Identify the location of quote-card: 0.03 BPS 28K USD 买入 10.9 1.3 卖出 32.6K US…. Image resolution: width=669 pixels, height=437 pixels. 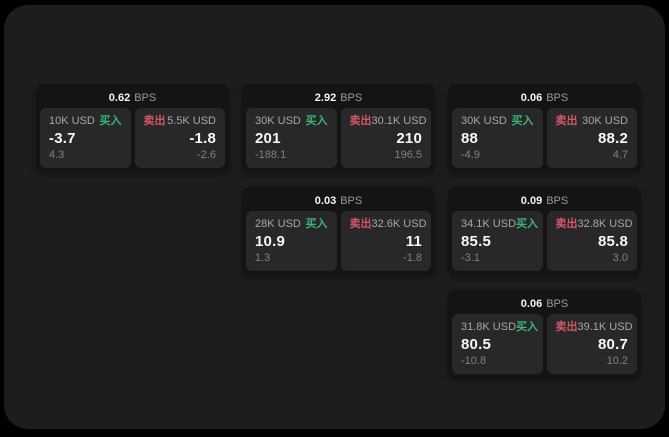
(338, 231).